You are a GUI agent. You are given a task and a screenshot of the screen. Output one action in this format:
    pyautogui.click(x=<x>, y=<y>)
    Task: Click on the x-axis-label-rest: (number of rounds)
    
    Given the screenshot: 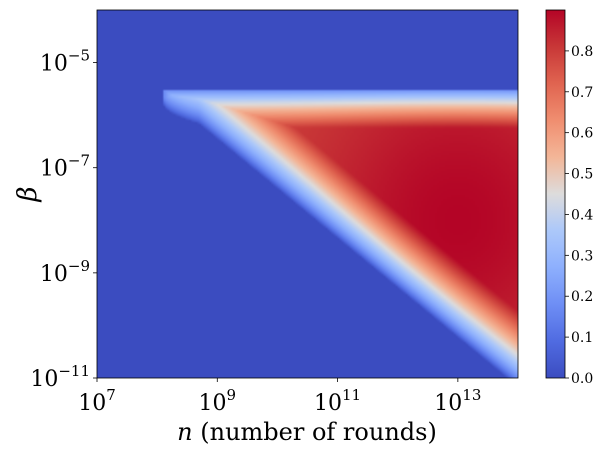 What is the action you would take?
    pyautogui.click(x=315, y=432)
    